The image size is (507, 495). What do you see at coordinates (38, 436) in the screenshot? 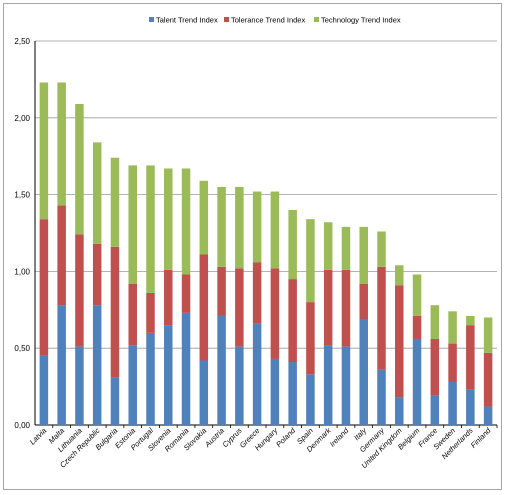
I see `x-tick-label: Latvia` at bounding box center [38, 436].